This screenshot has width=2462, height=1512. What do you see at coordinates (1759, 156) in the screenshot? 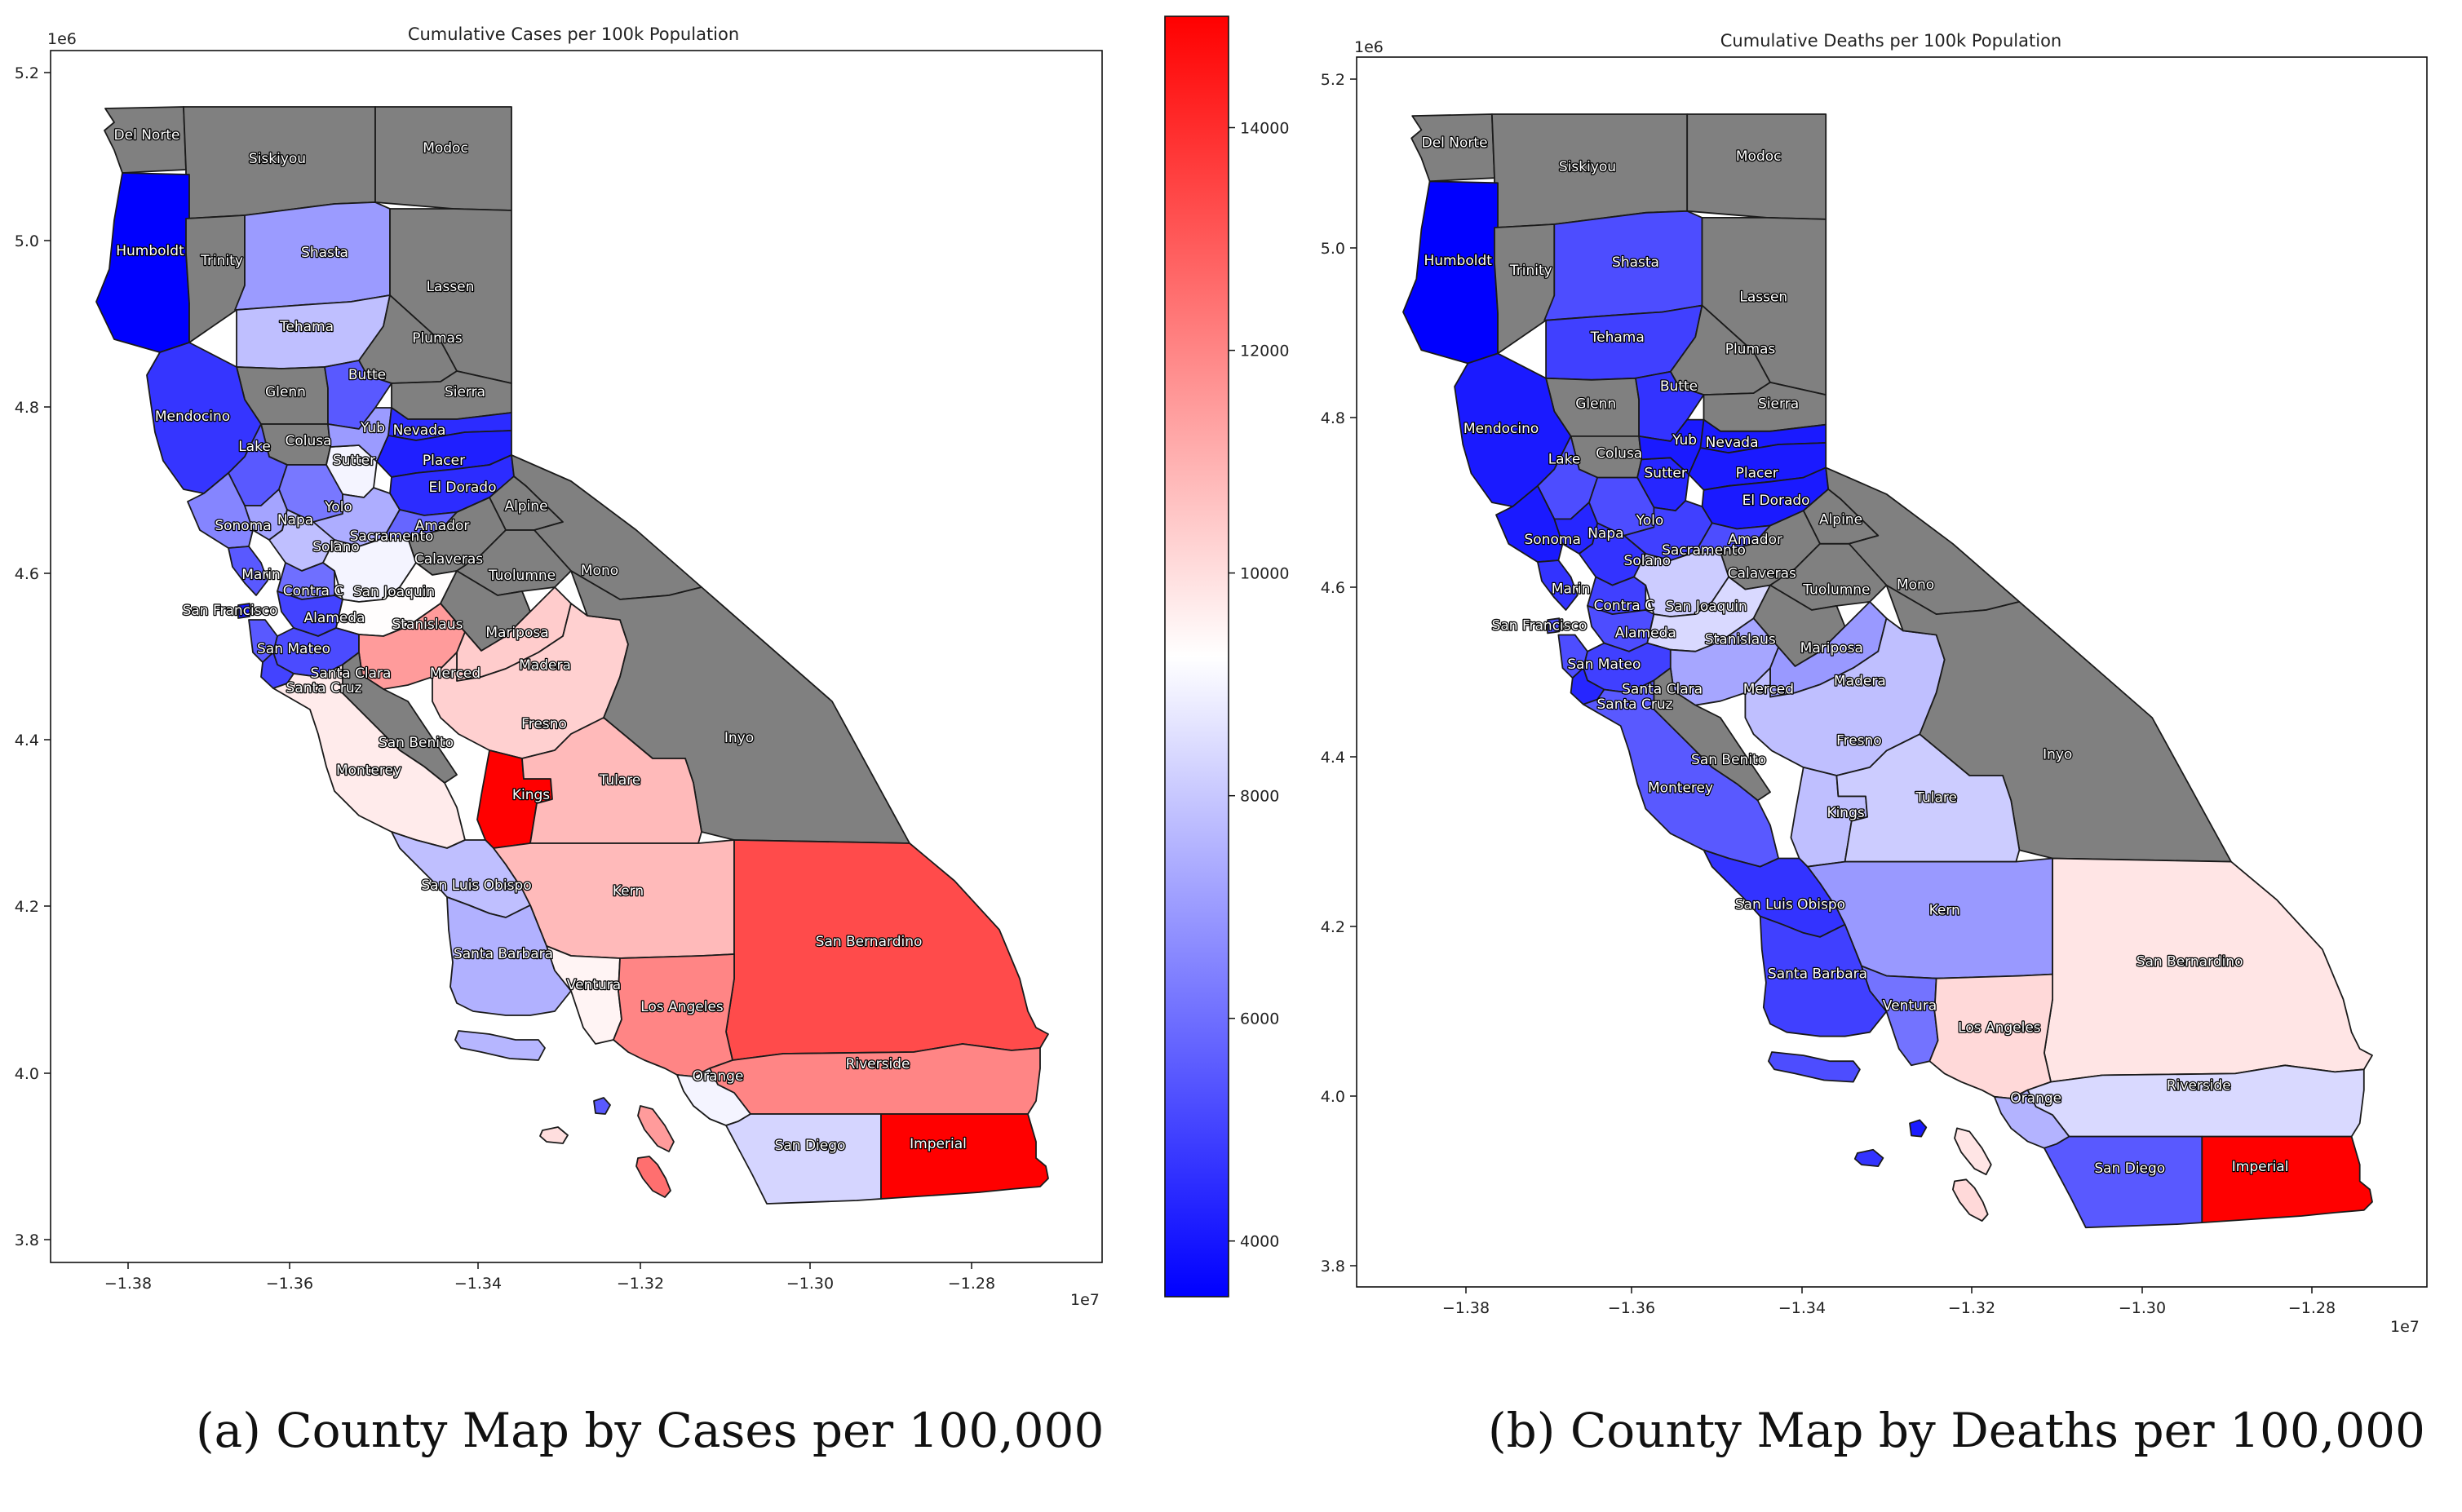
I see `county-label-modoc-deaths: Modoc` at bounding box center [1759, 156].